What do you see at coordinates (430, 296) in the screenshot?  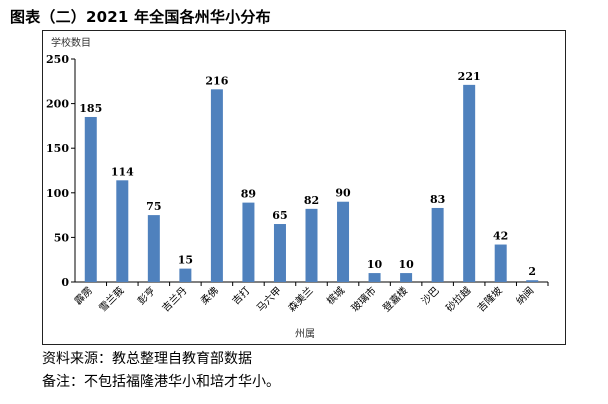 I see `x-tick-label: 沙巴` at bounding box center [430, 296].